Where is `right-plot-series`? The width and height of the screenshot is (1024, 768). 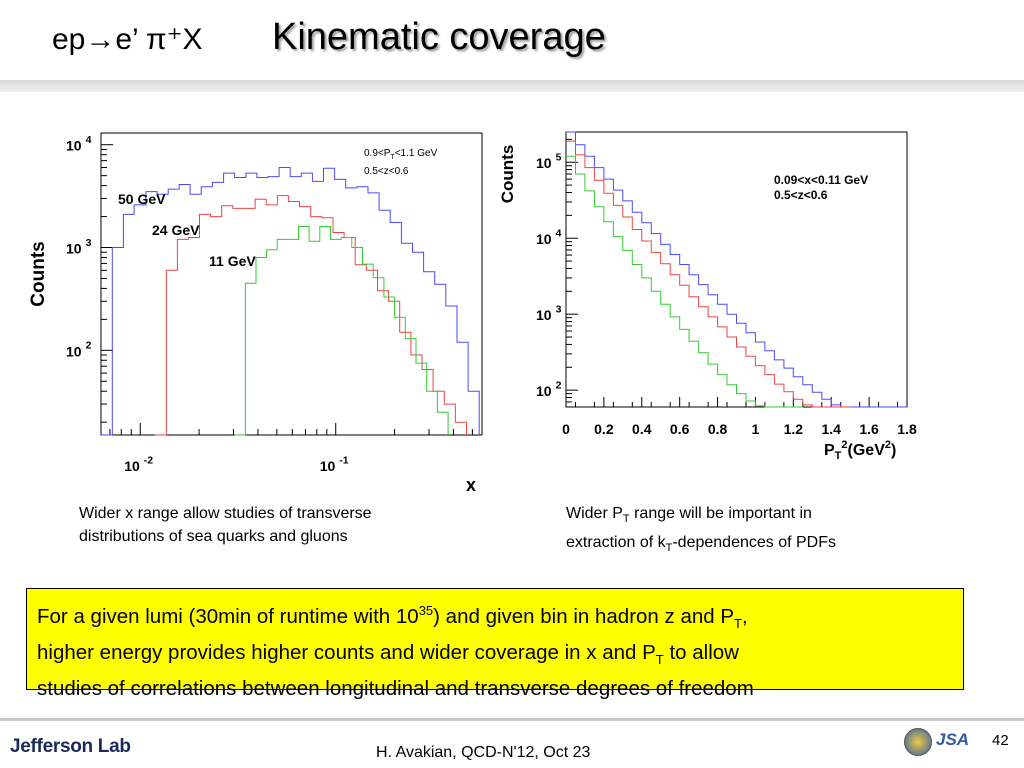
right-plot-series is located at coordinates (736, 269).